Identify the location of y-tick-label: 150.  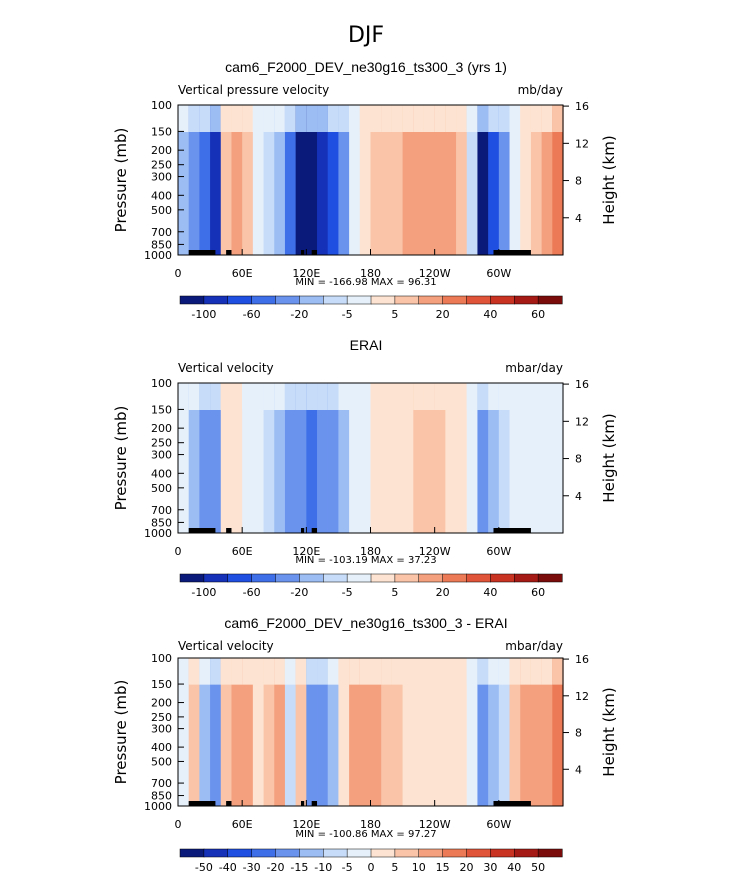
(161, 131).